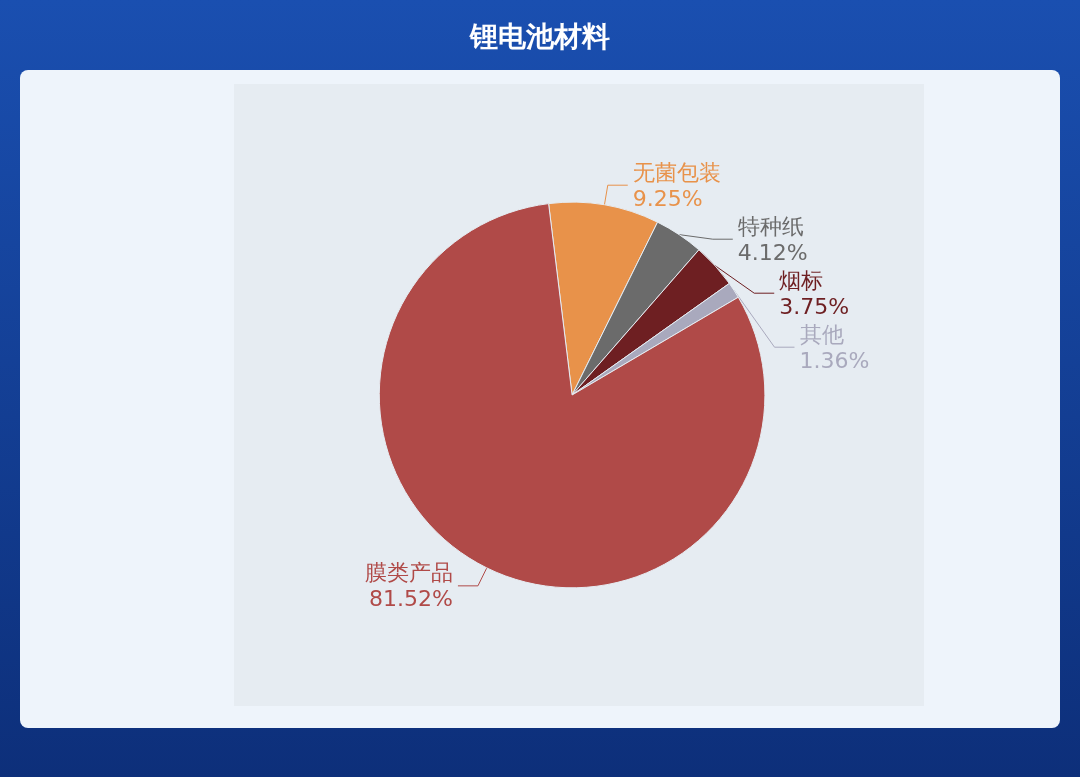 The height and width of the screenshot is (777, 1080). Describe the element at coordinates (834, 360) in the screenshot. I see `data-label: 1.36%` at that location.